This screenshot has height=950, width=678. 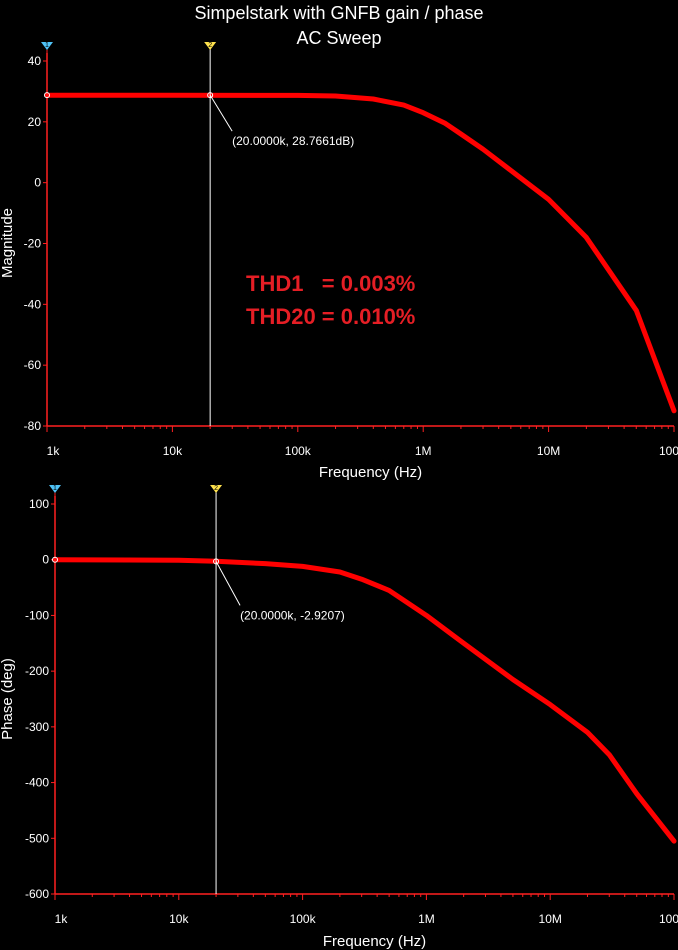 What do you see at coordinates (339, 38) in the screenshot?
I see `chart-subtitle: AC Sweep` at bounding box center [339, 38].